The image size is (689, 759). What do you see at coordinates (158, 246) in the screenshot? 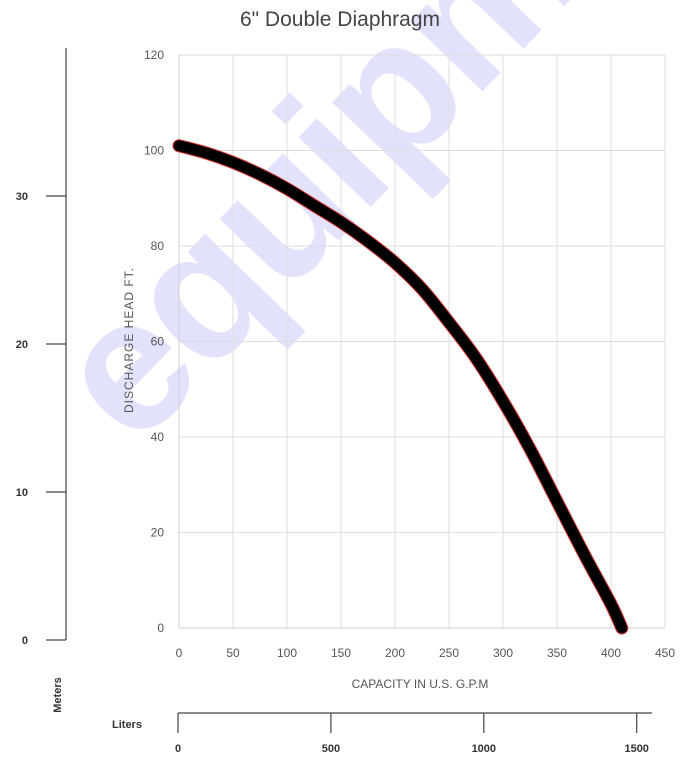
I see `y-tick-label: 80` at bounding box center [158, 246].